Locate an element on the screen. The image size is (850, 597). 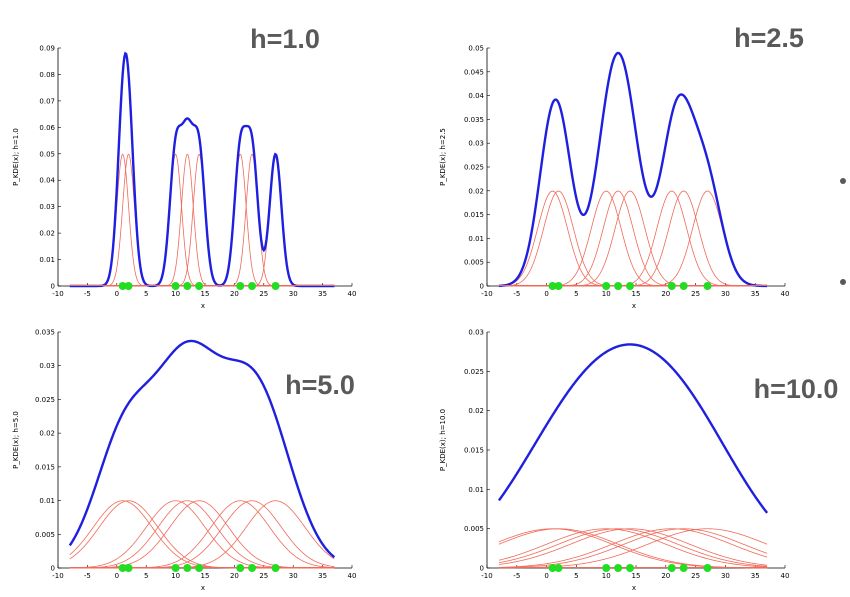
y-axis-title: P_KDE(x); h=5.0 is located at coordinates (16, 440).